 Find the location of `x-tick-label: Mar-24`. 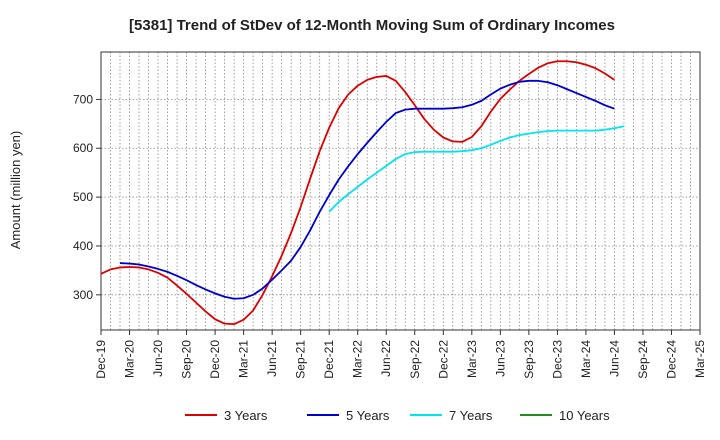

x-tick-label: Mar-24 is located at coordinates (586, 359).